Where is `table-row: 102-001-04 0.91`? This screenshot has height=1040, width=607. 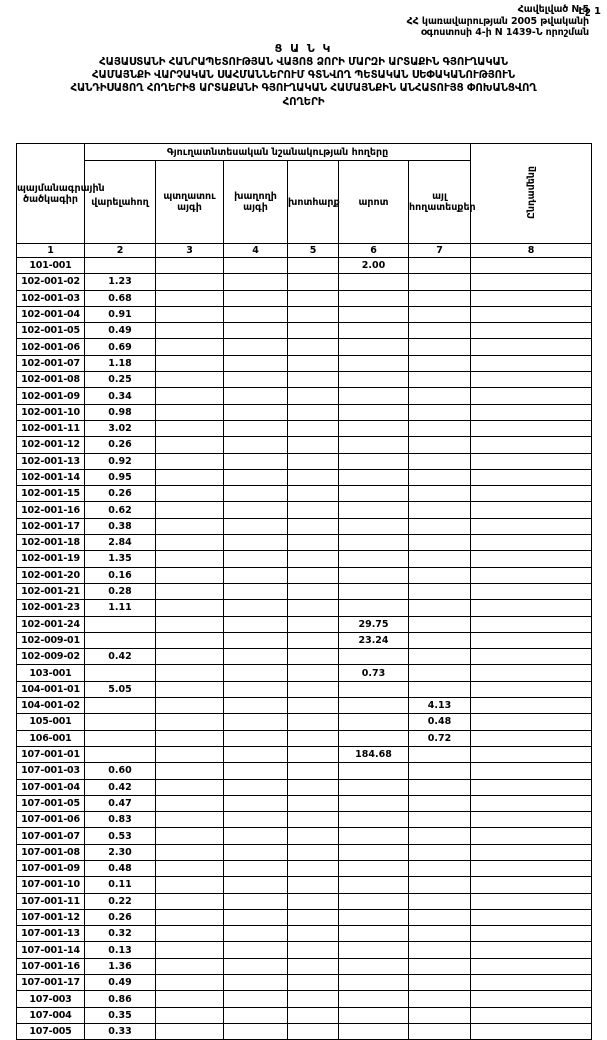 table-row: 102-001-04 0.91 is located at coordinates (304, 314).